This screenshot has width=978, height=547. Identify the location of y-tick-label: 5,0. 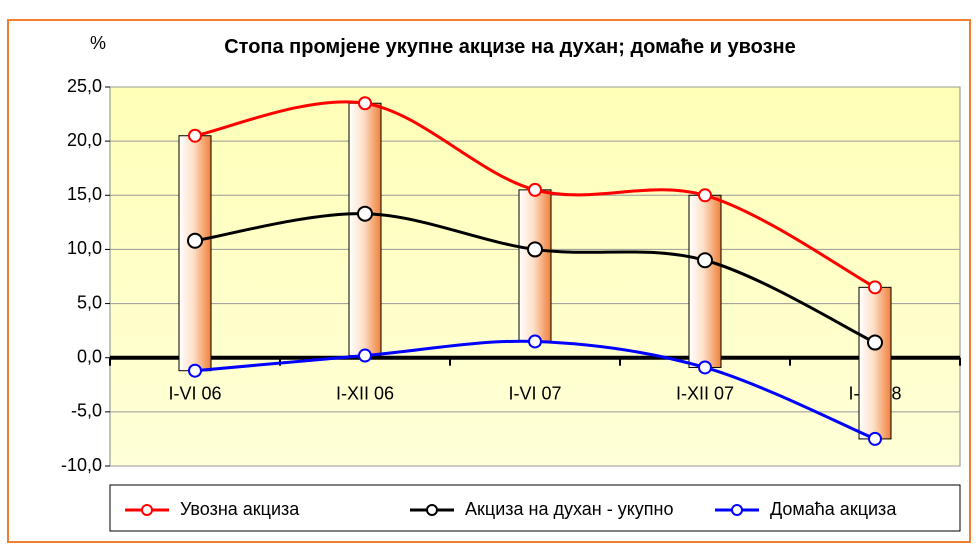
(89, 302).